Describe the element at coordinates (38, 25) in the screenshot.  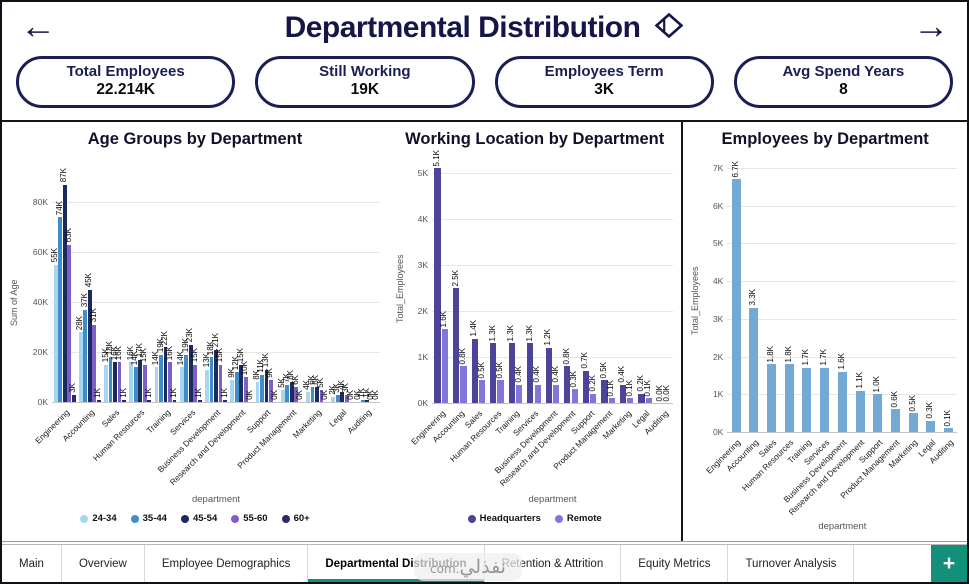
I see `back-arrow-button: ←` at that location.